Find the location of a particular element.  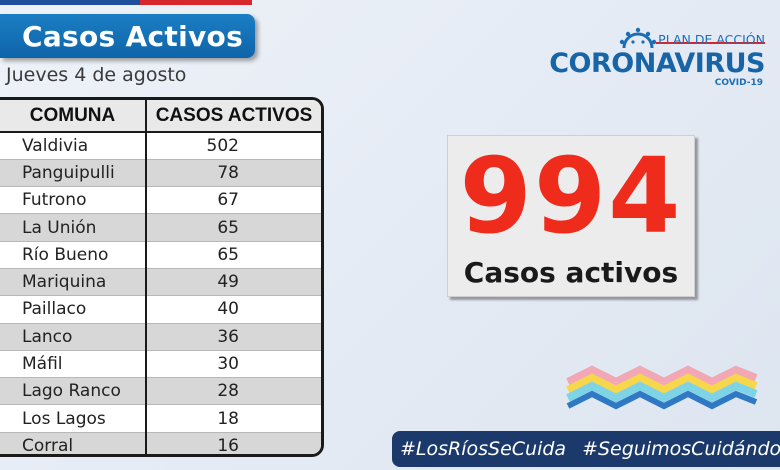

virus-icon is located at coordinates (638, 37).